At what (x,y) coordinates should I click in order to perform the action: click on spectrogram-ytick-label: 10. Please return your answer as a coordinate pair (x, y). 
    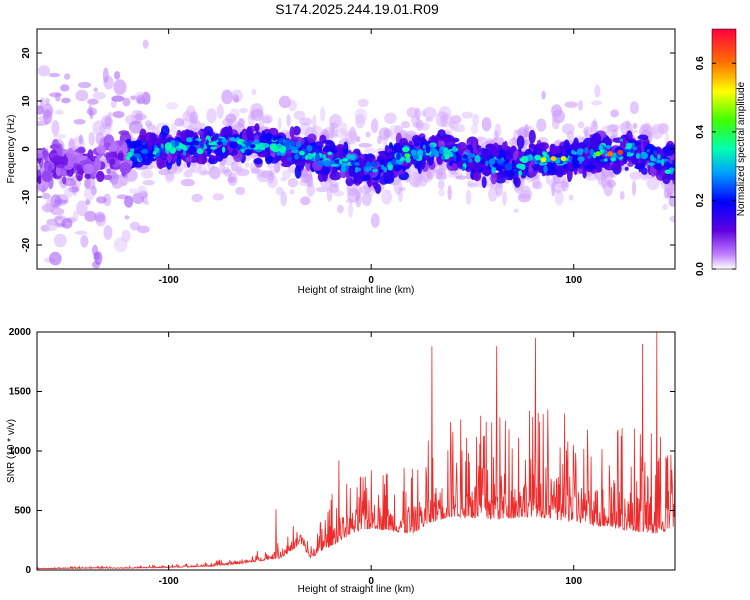
    Looking at the image, I should click on (26, 101).